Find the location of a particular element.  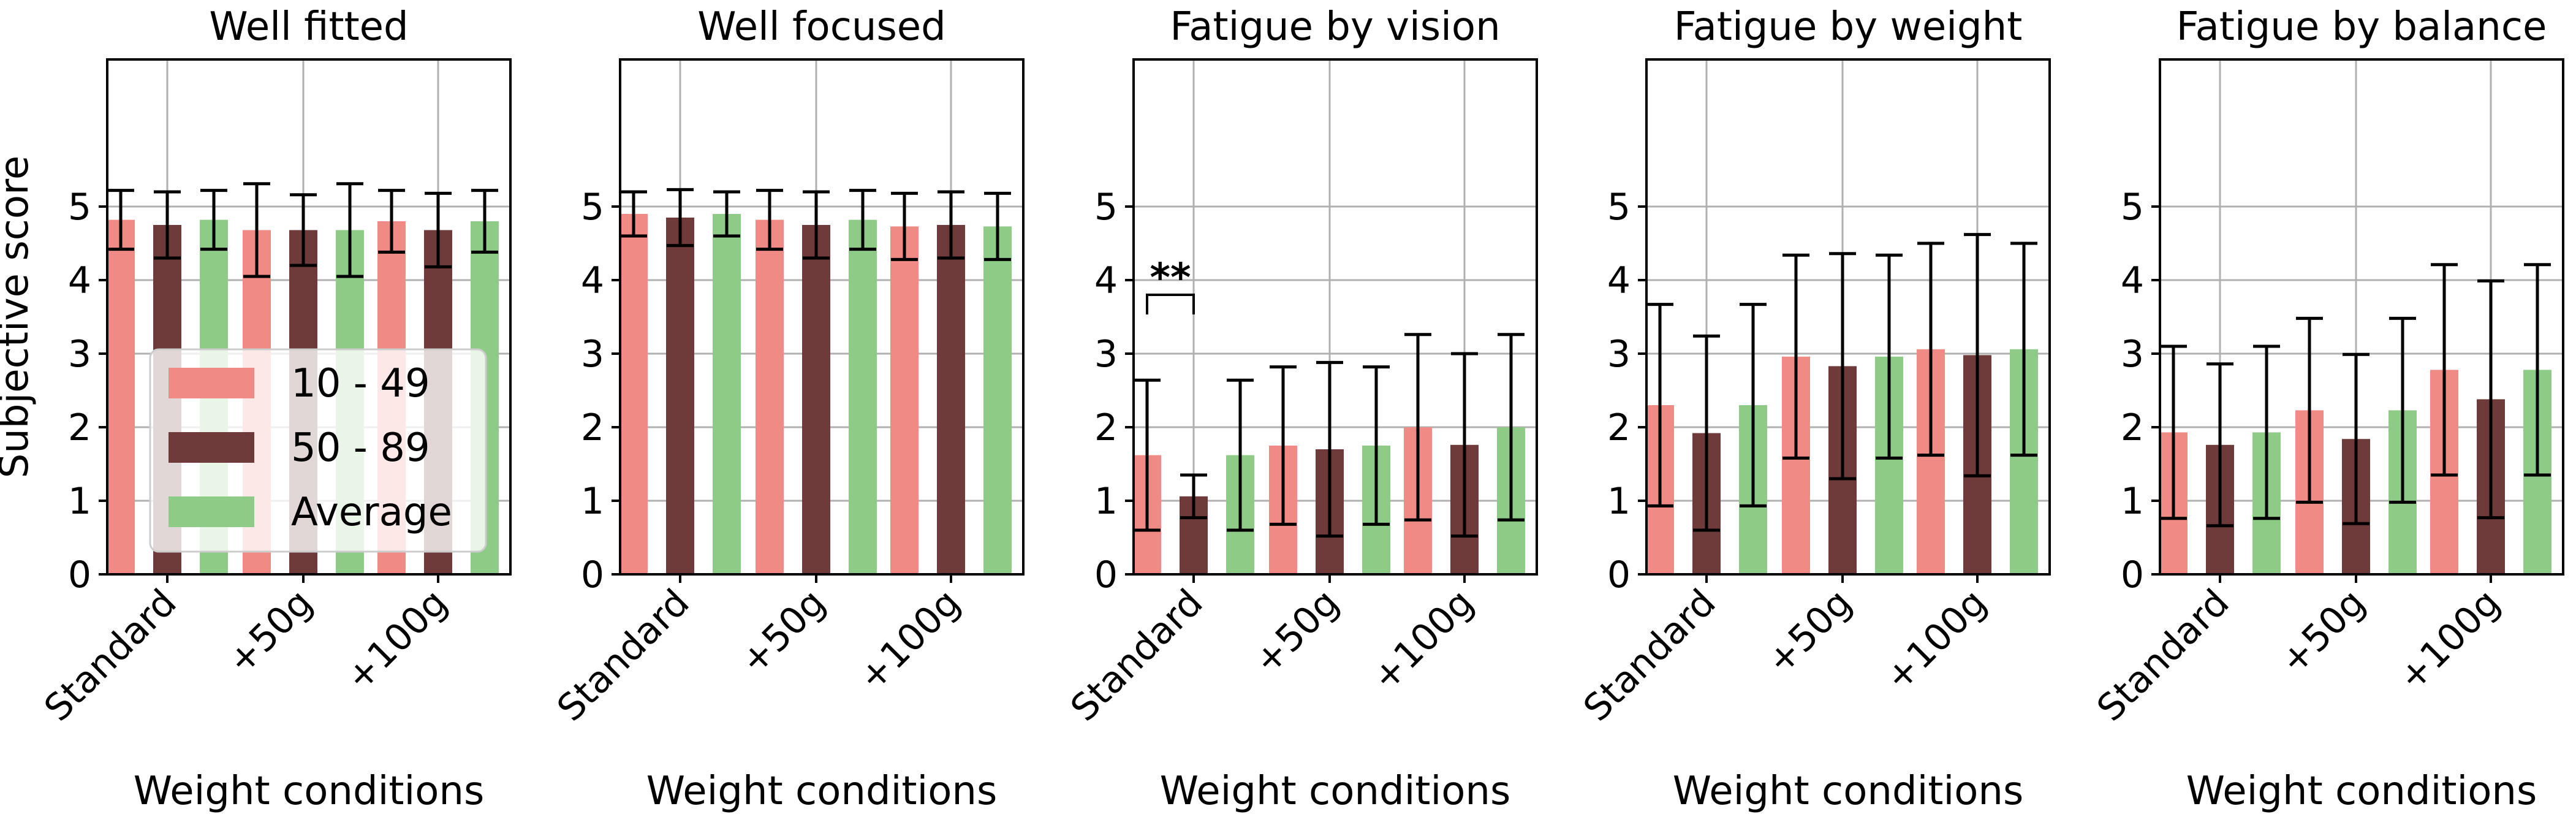

panel-title: Well focused is located at coordinates (821, 27).